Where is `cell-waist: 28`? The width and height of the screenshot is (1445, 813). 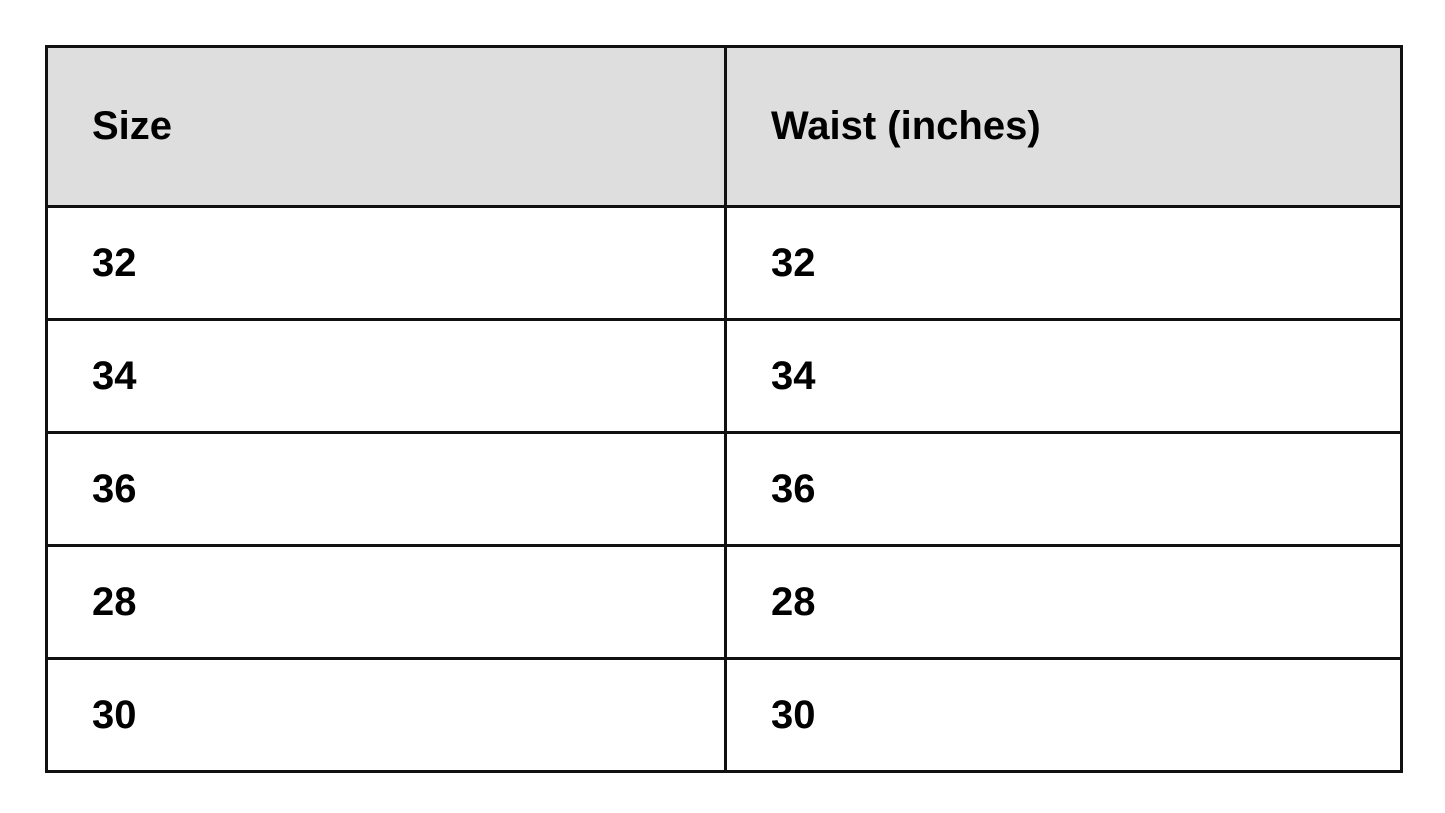 cell-waist: 28 is located at coordinates (1063, 602).